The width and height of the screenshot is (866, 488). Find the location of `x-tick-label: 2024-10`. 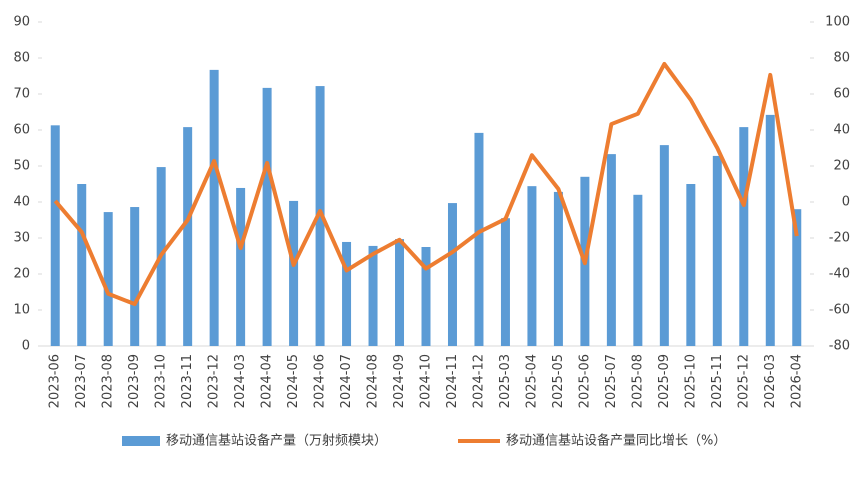

x-tick-label: 2024-10 is located at coordinates (426, 381).